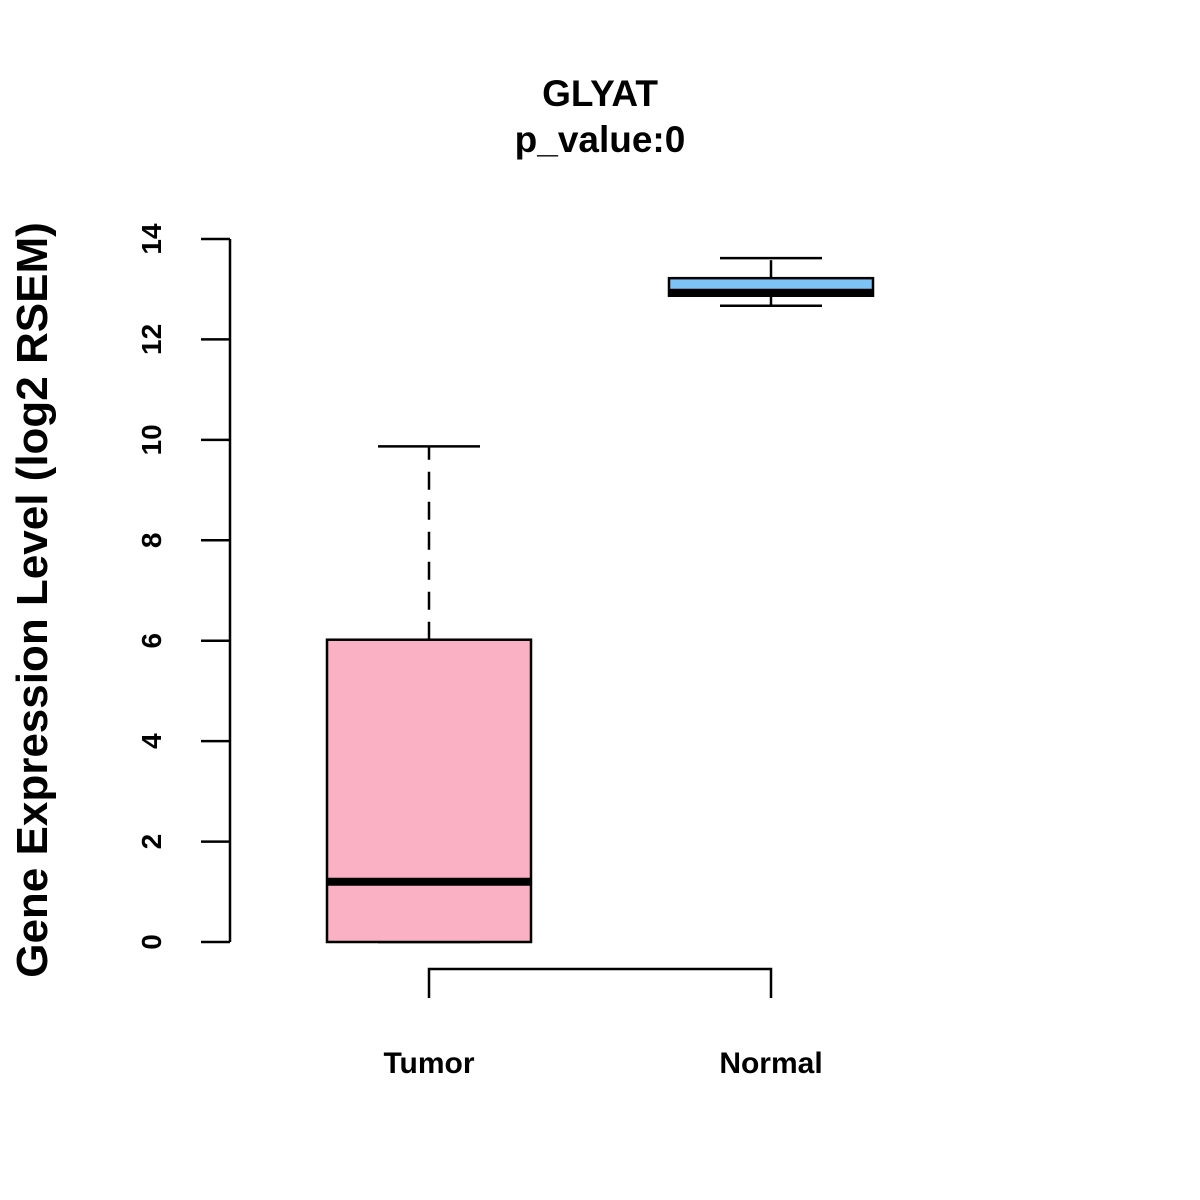 This screenshot has height=1200, width=1200. What do you see at coordinates (429, 791) in the screenshot?
I see `tumor-box` at bounding box center [429, 791].